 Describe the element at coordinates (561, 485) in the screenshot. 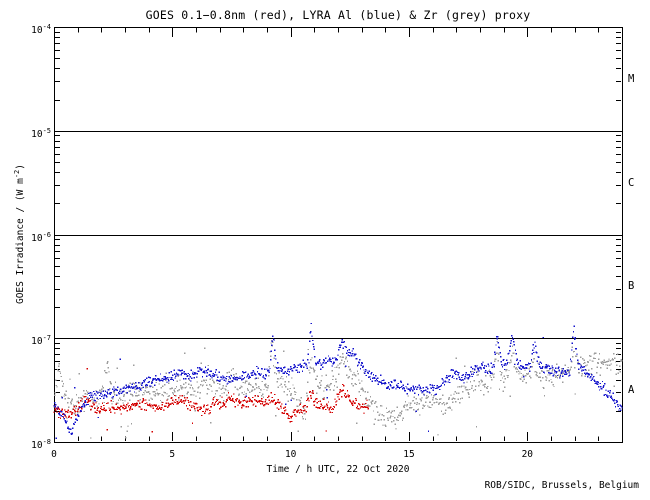

I see `credit-text: ROB/SIDC, Brussels, Belgium` at that location.